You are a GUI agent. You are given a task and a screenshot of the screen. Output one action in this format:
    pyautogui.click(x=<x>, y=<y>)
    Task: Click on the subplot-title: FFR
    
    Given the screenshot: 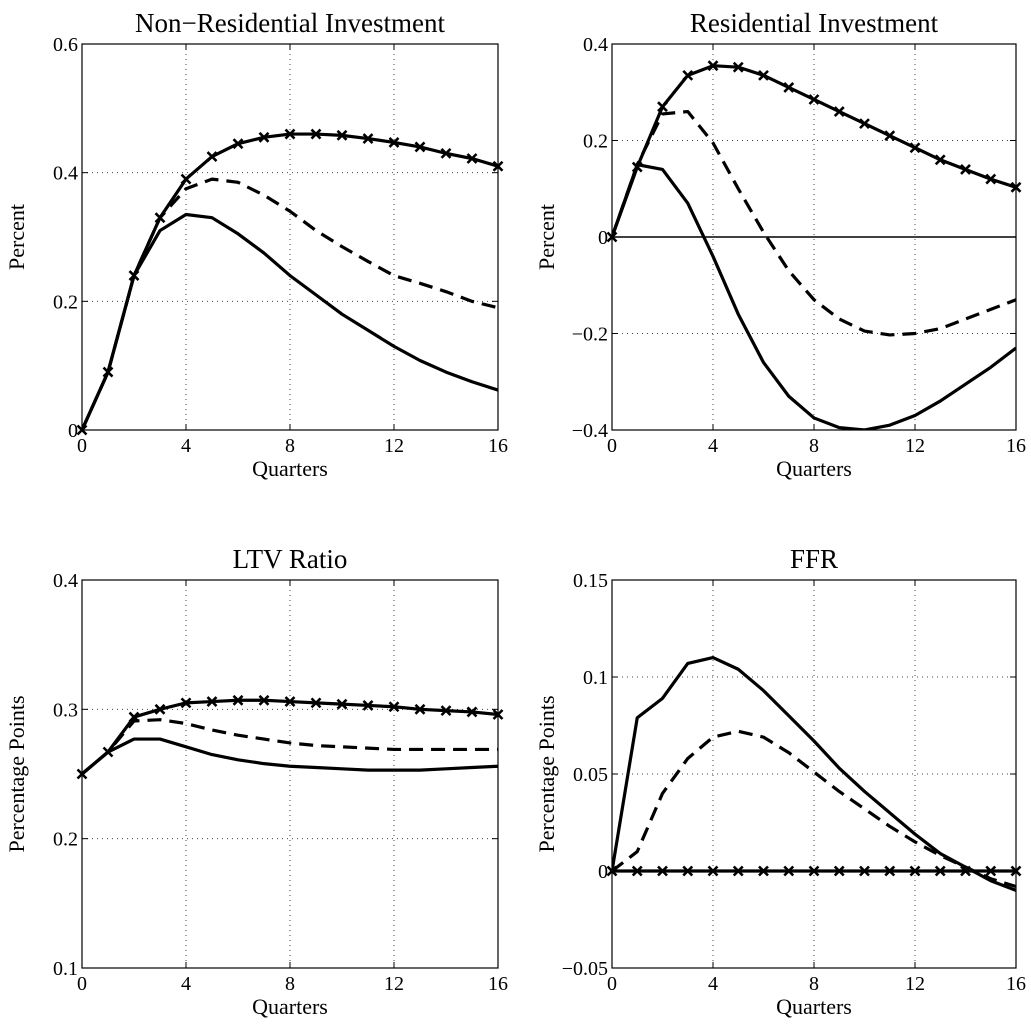 What is the action you would take?
    pyautogui.click(x=814, y=559)
    